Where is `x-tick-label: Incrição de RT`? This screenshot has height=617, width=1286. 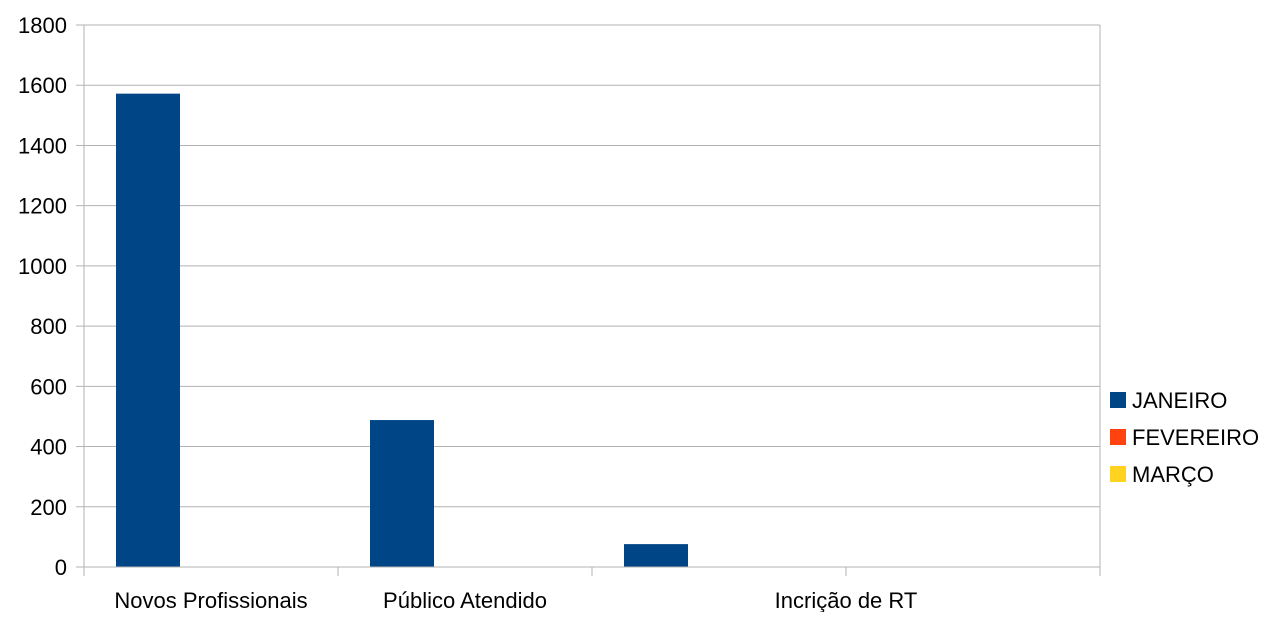
x-tick-label: Incrição de RT is located at coordinates (846, 600).